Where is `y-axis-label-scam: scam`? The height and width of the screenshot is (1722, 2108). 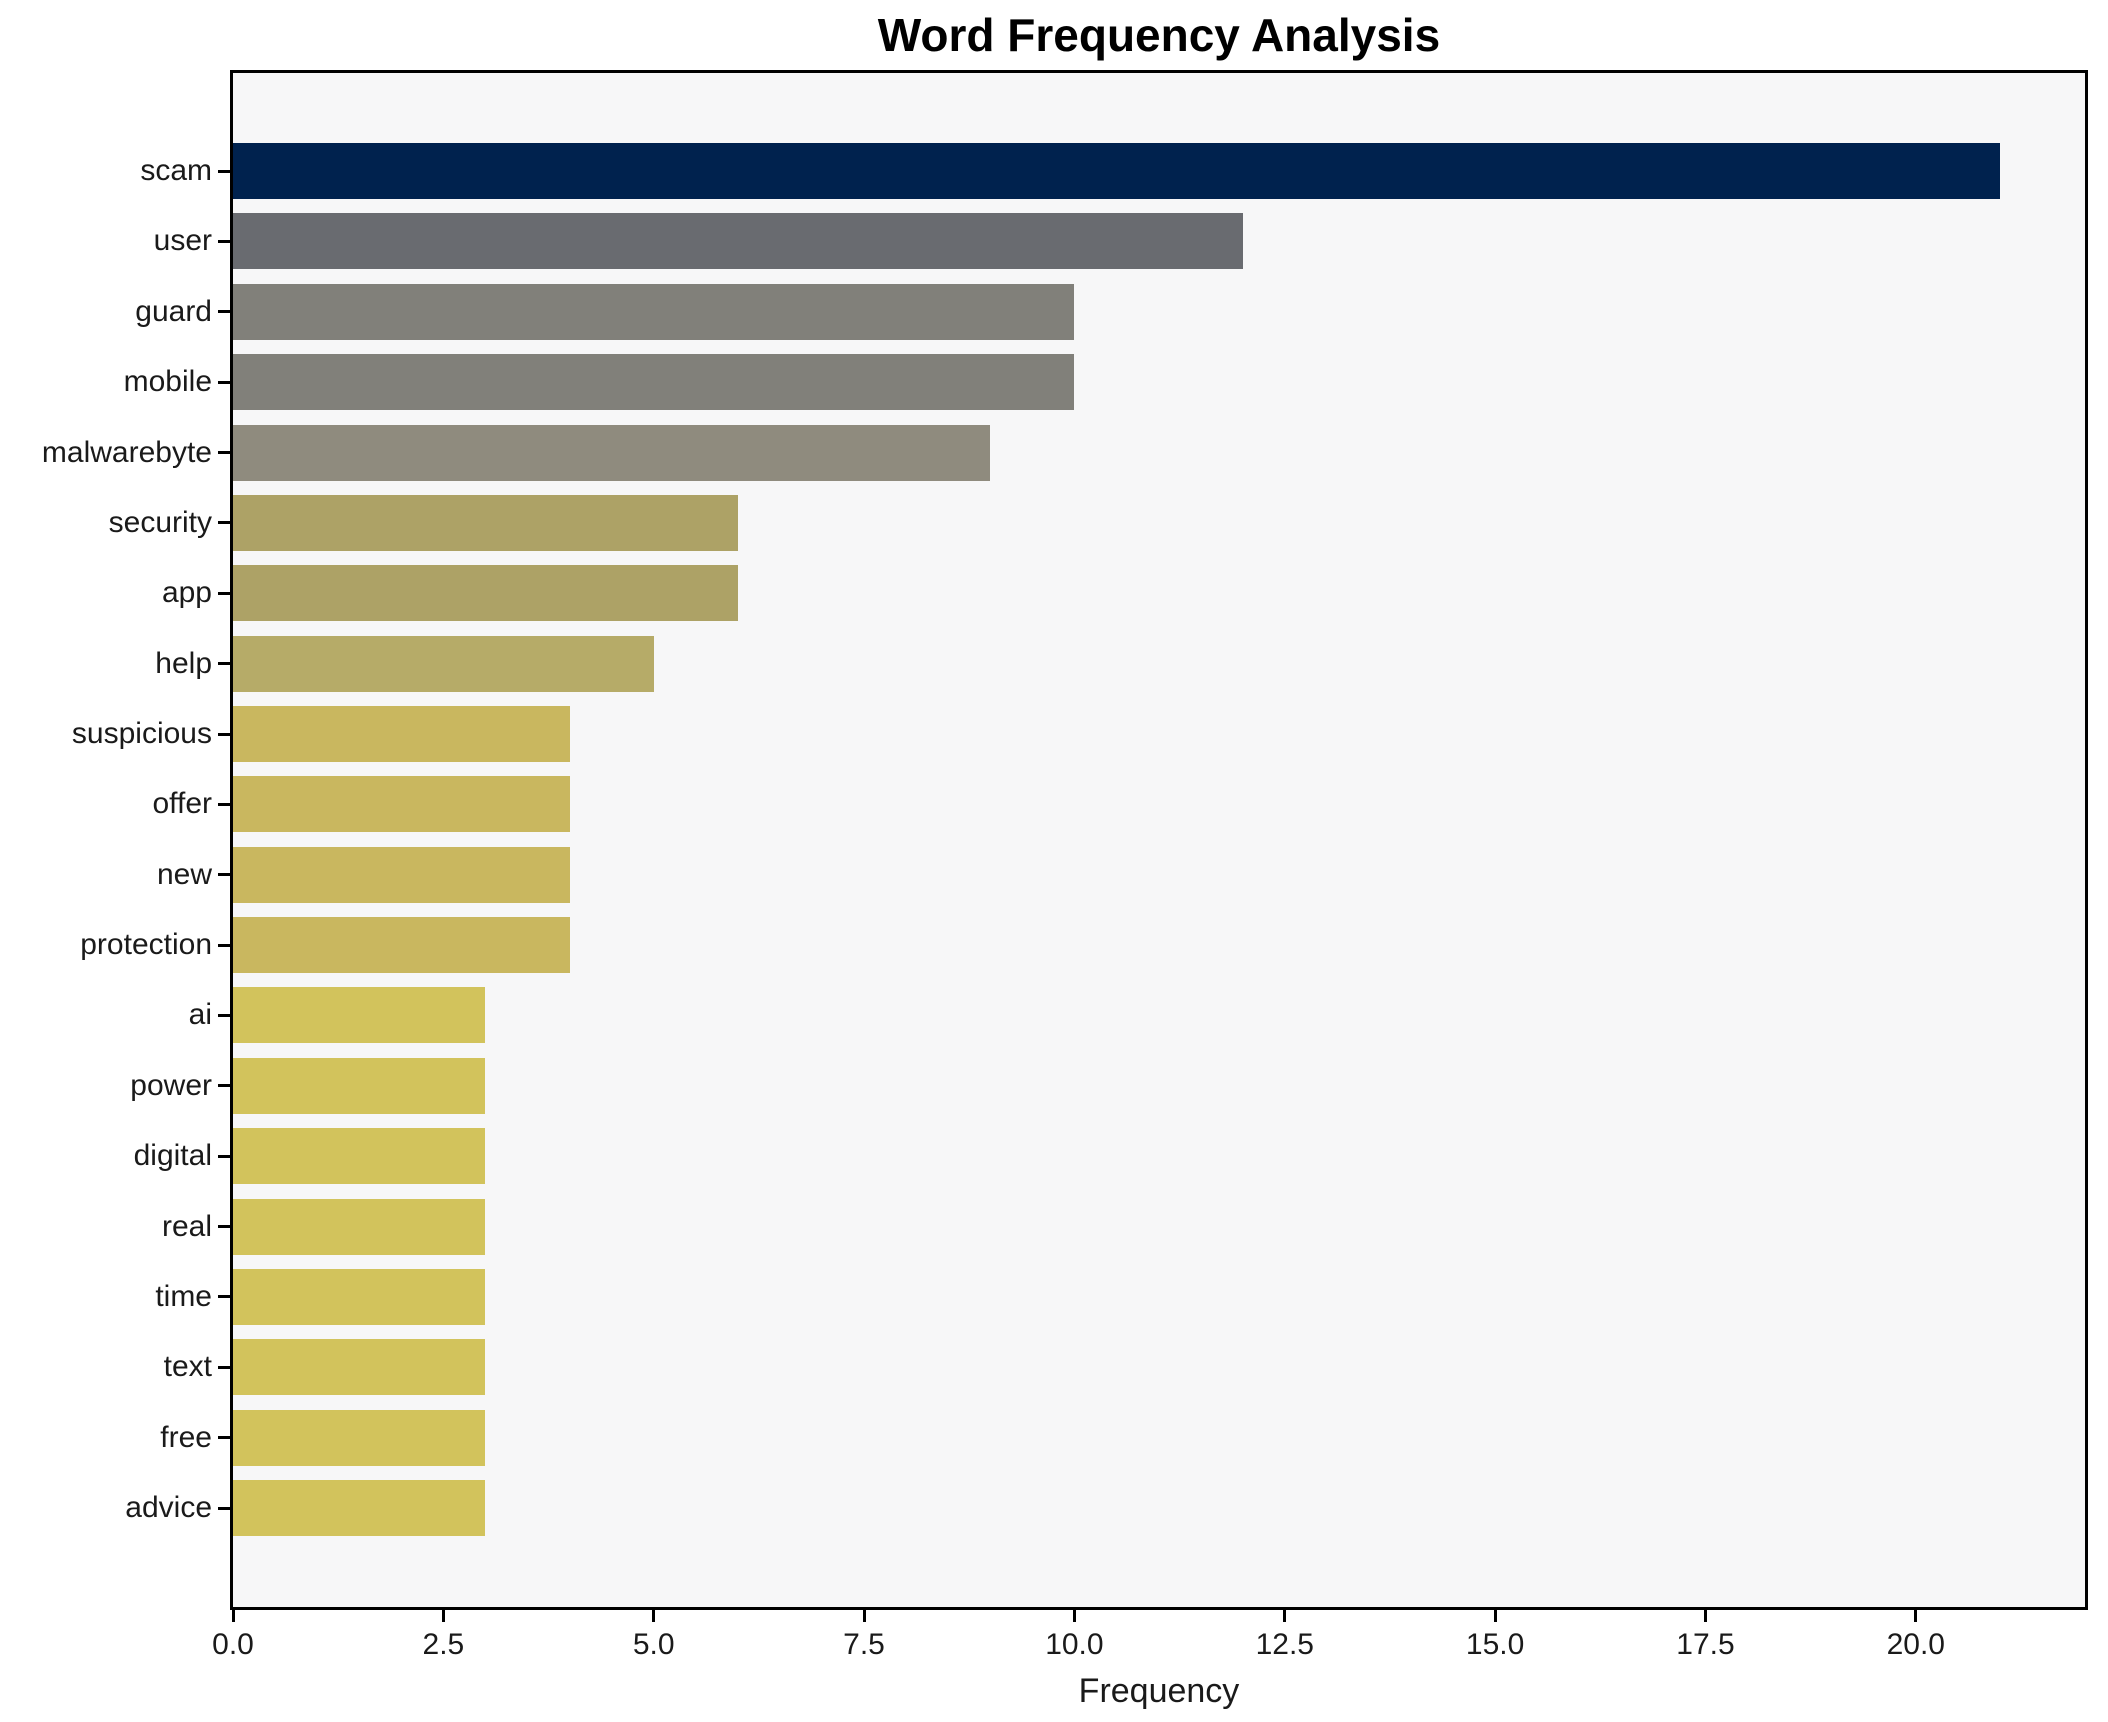
y-axis-label-scam: scam is located at coordinates (176, 170).